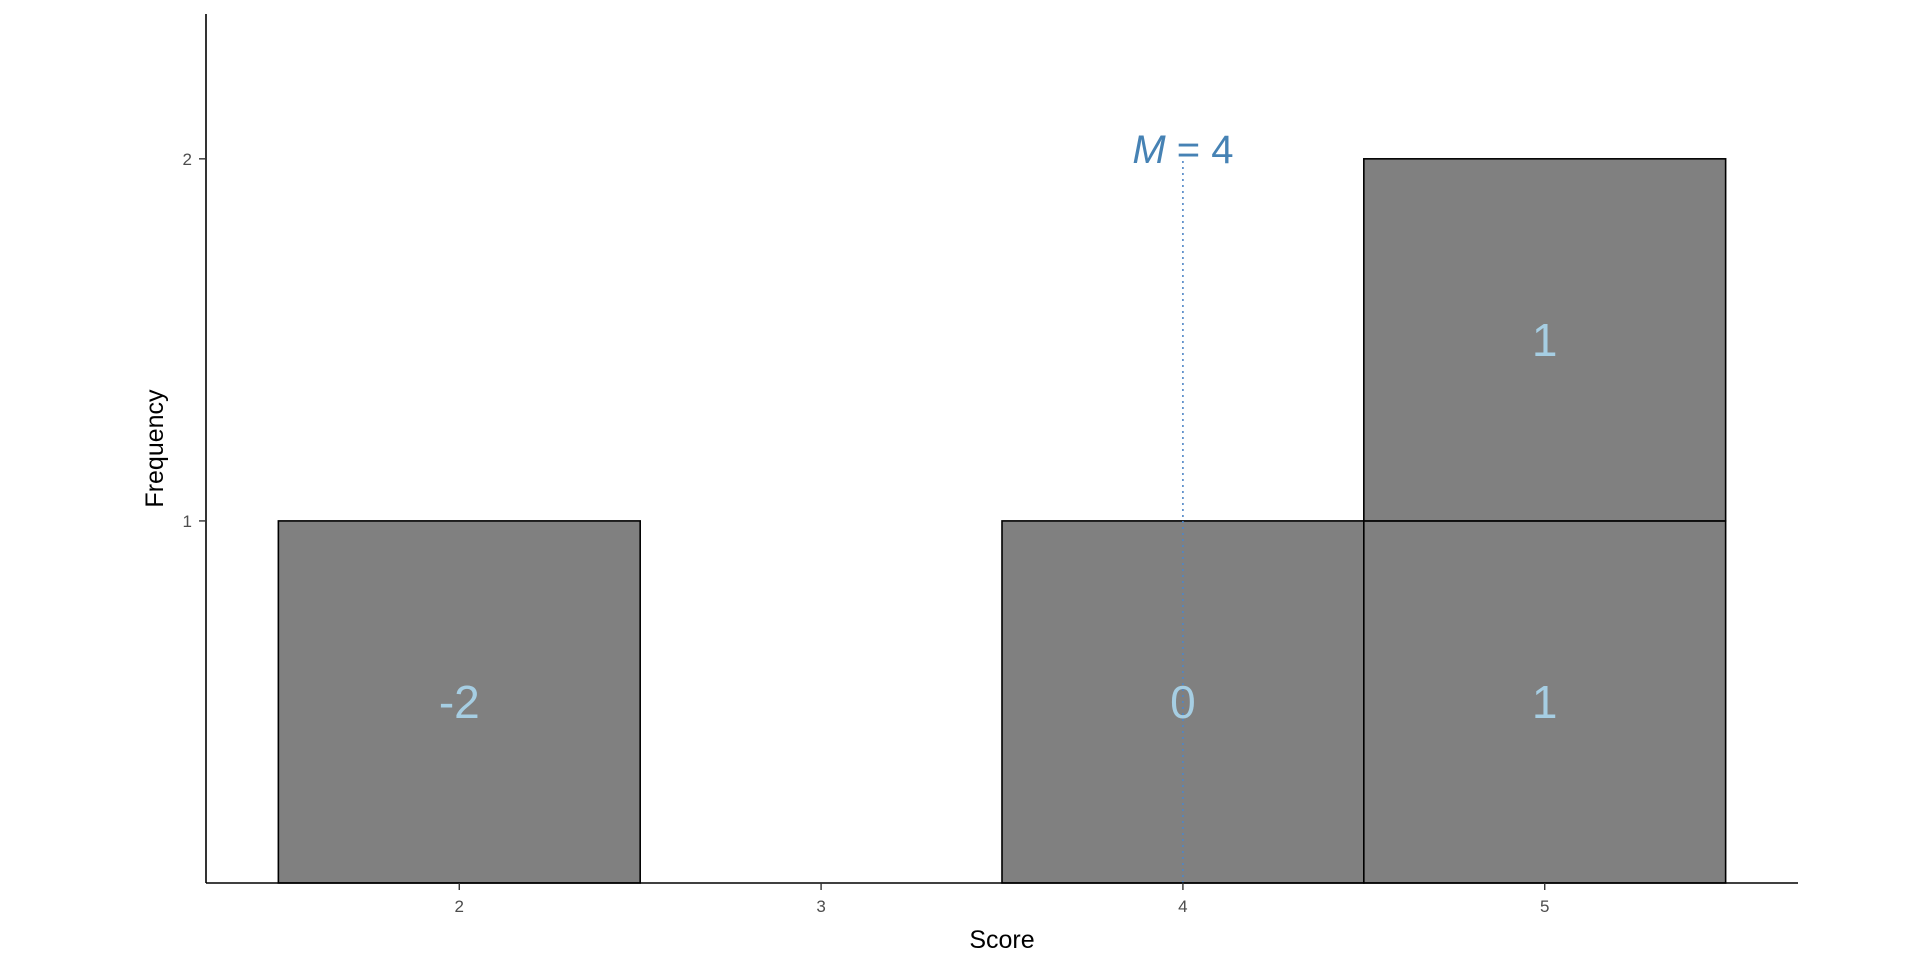 This screenshot has width=1920, height=960. I want to click on y-axis-ticks: 12, so click(194, 340).